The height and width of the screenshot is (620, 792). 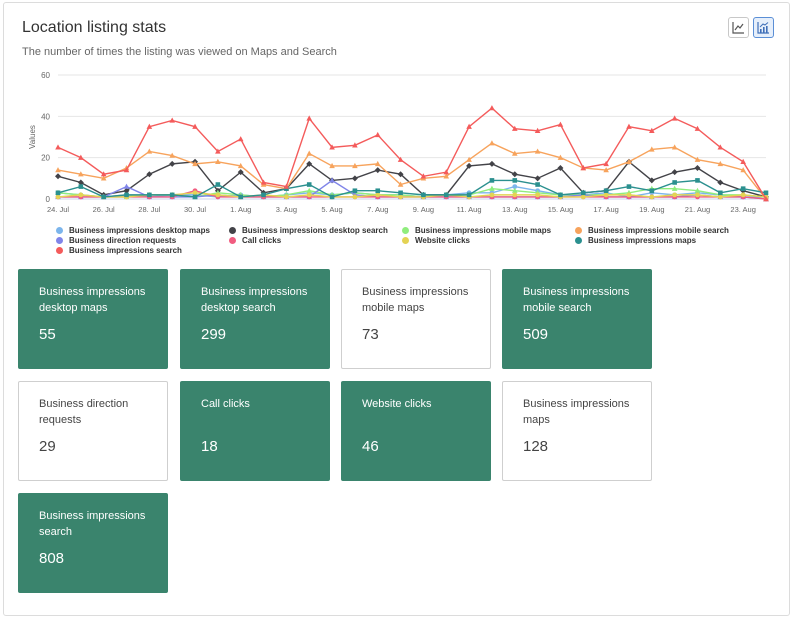 I want to click on bar-line-chart-toggle-button, so click(x=763, y=27).